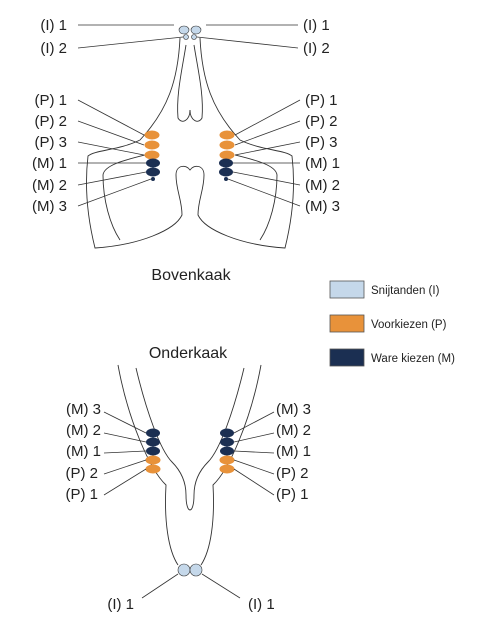 This screenshot has height=637, width=500. Describe the element at coordinates (191, 275) in the screenshot. I see `upper-jaw-title: Bovenkaak` at that location.